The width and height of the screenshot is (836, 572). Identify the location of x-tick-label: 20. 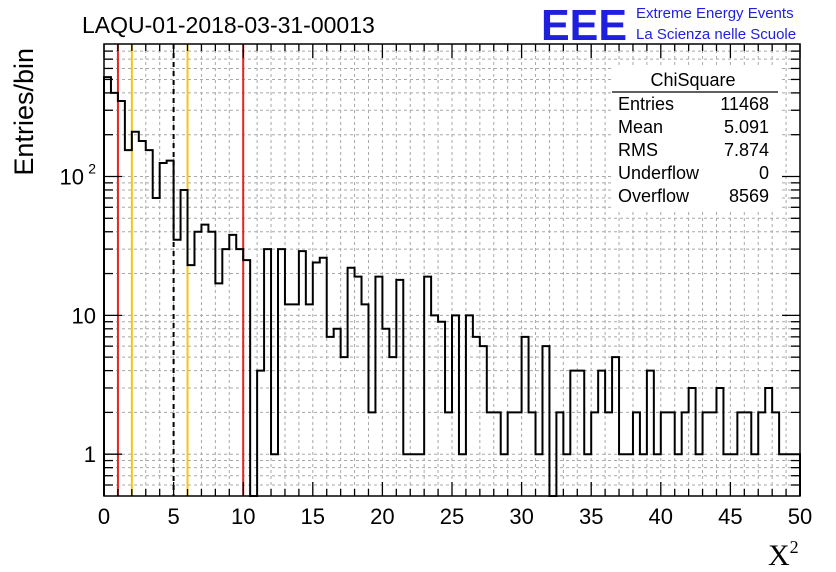
(382, 516).